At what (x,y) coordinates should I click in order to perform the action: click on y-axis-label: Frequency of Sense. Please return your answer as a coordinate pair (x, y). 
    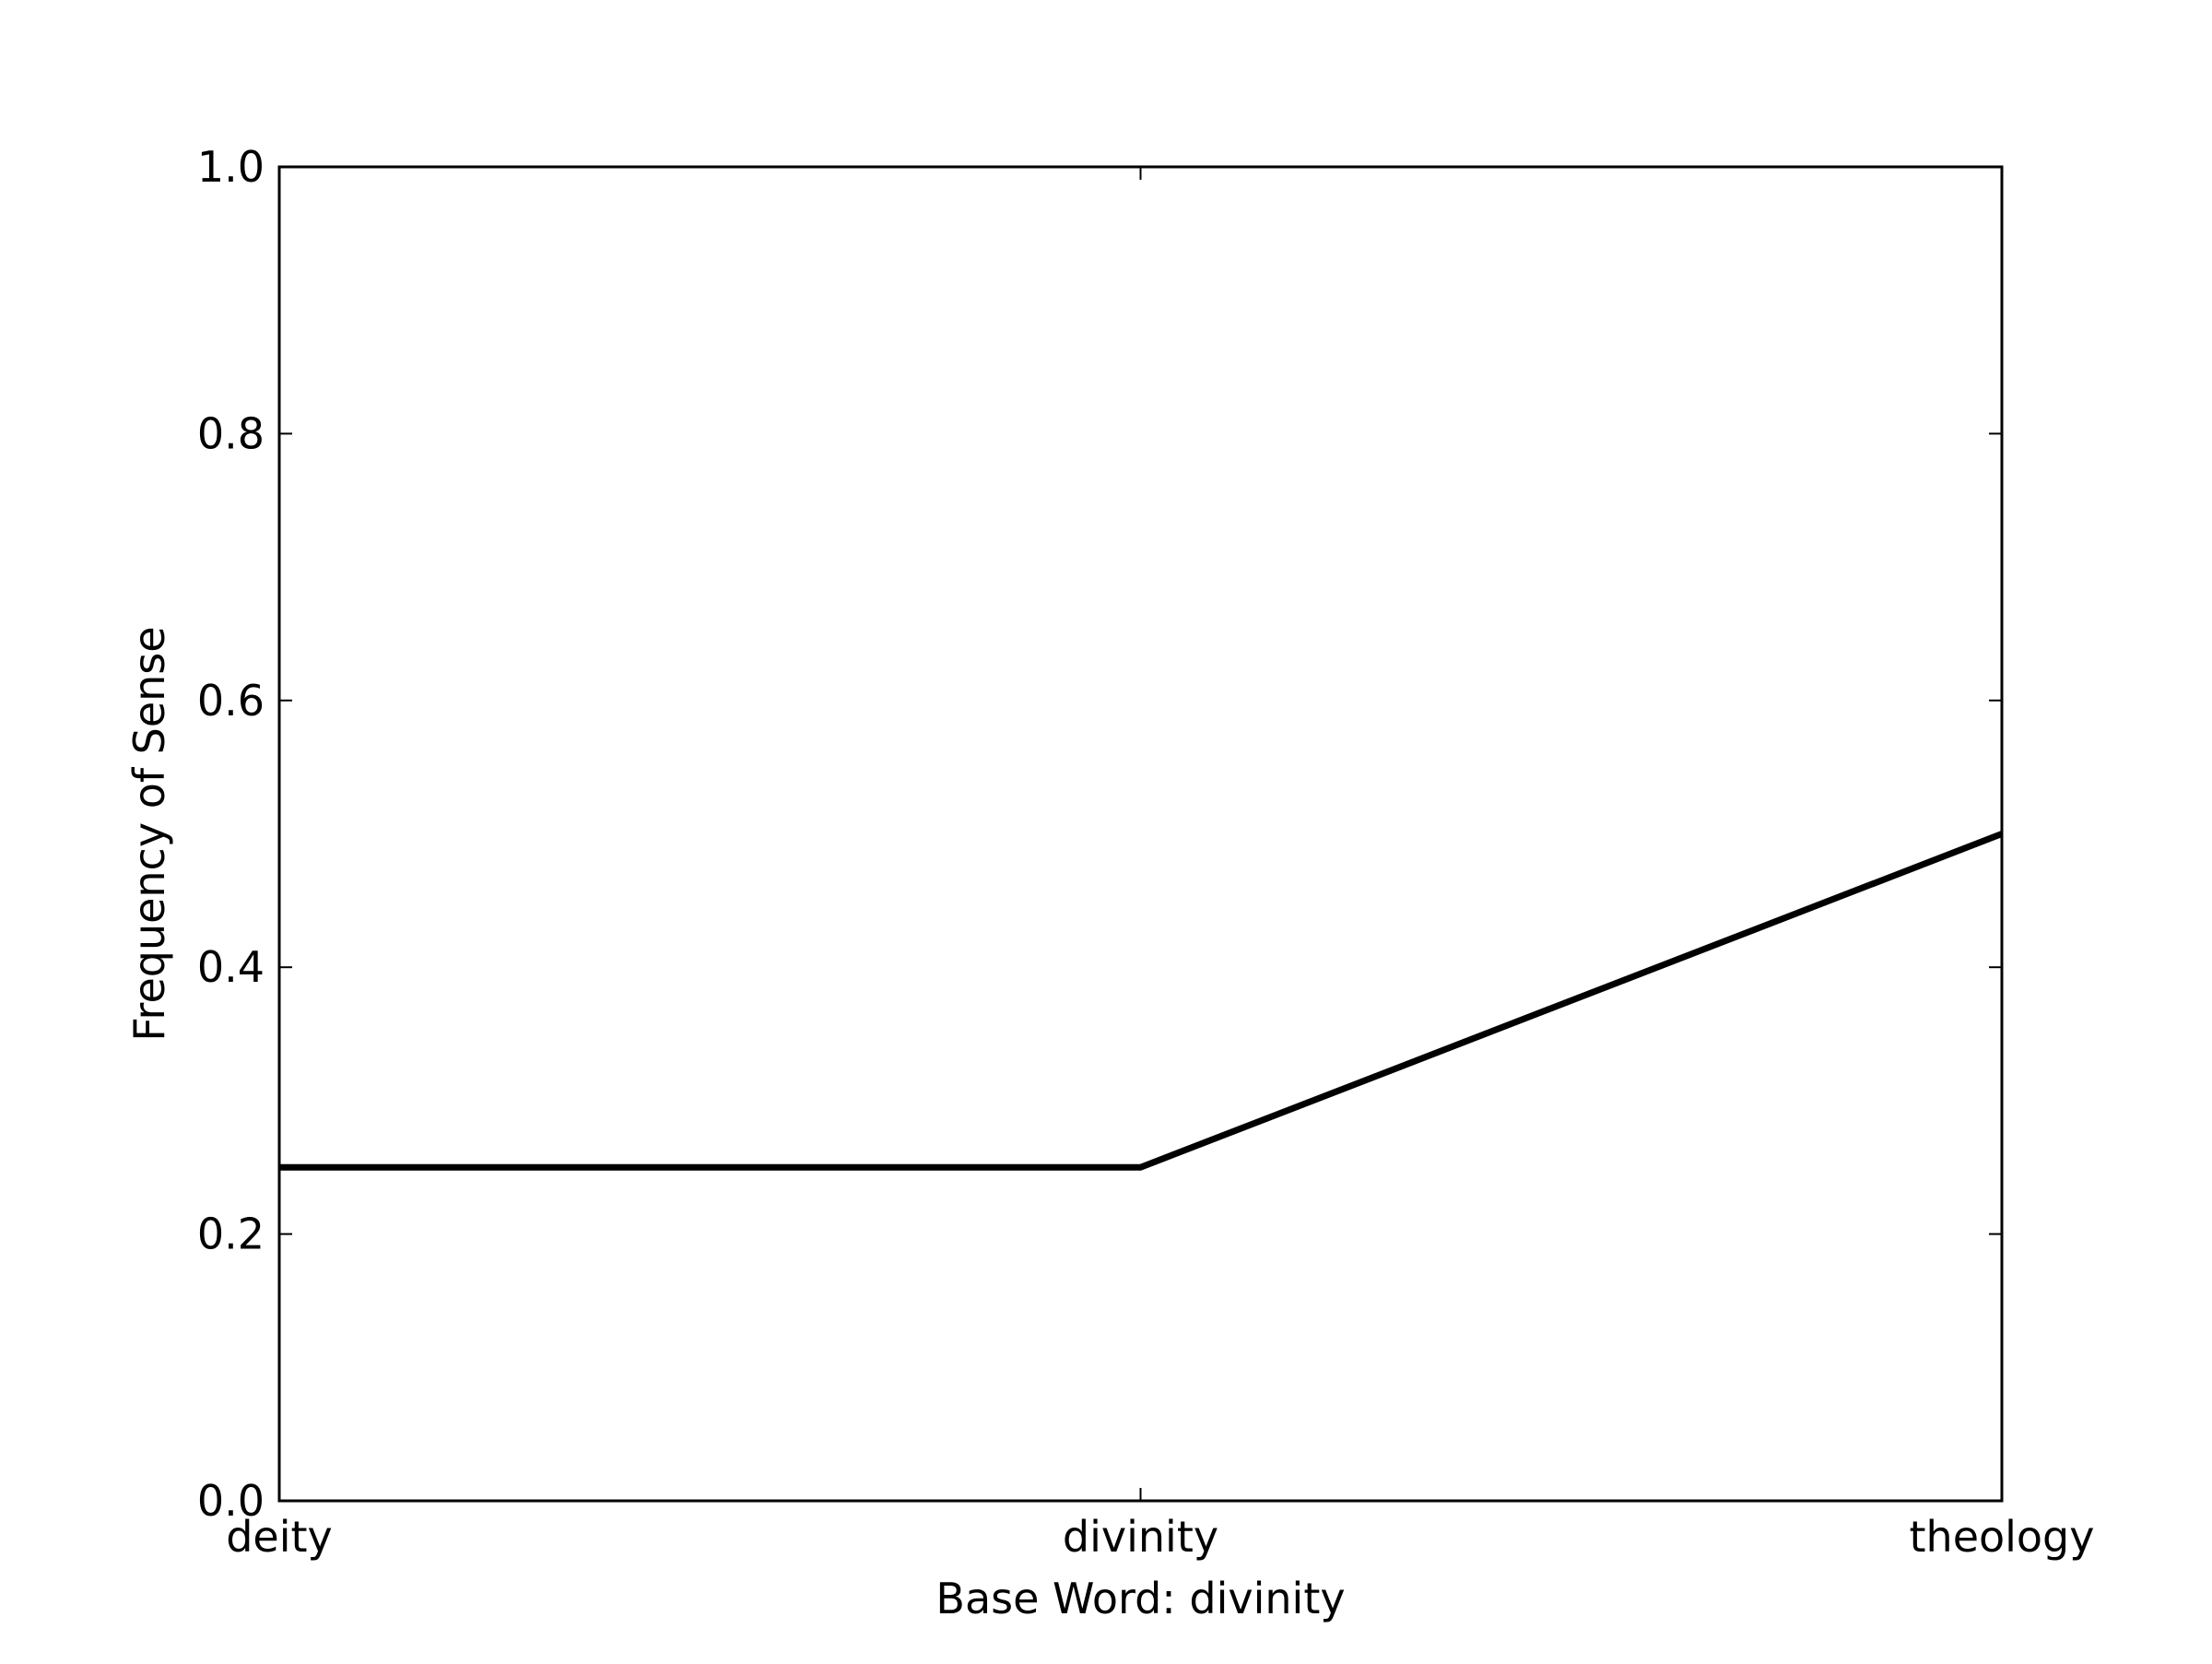
    Looking at the image, I should click on (149, 833).